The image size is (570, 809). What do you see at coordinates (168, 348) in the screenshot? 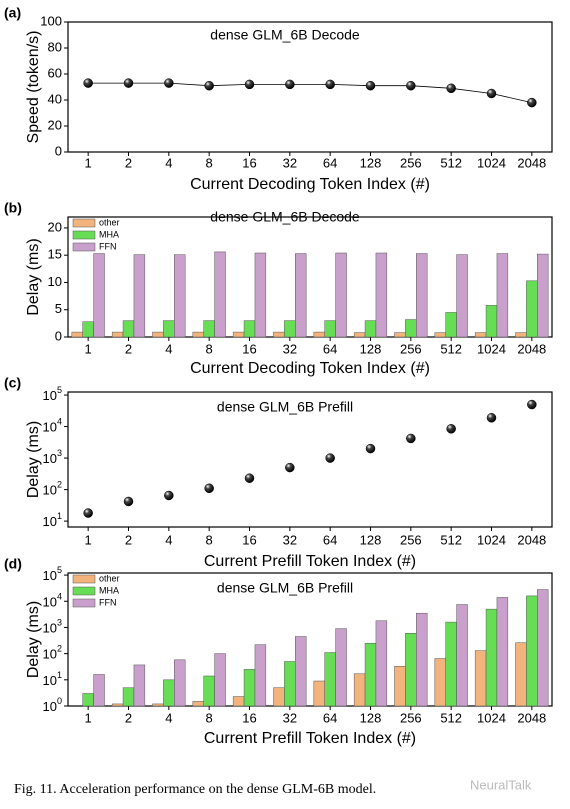
I see `x-tick-label: 4` at bounding box center [168, 348].